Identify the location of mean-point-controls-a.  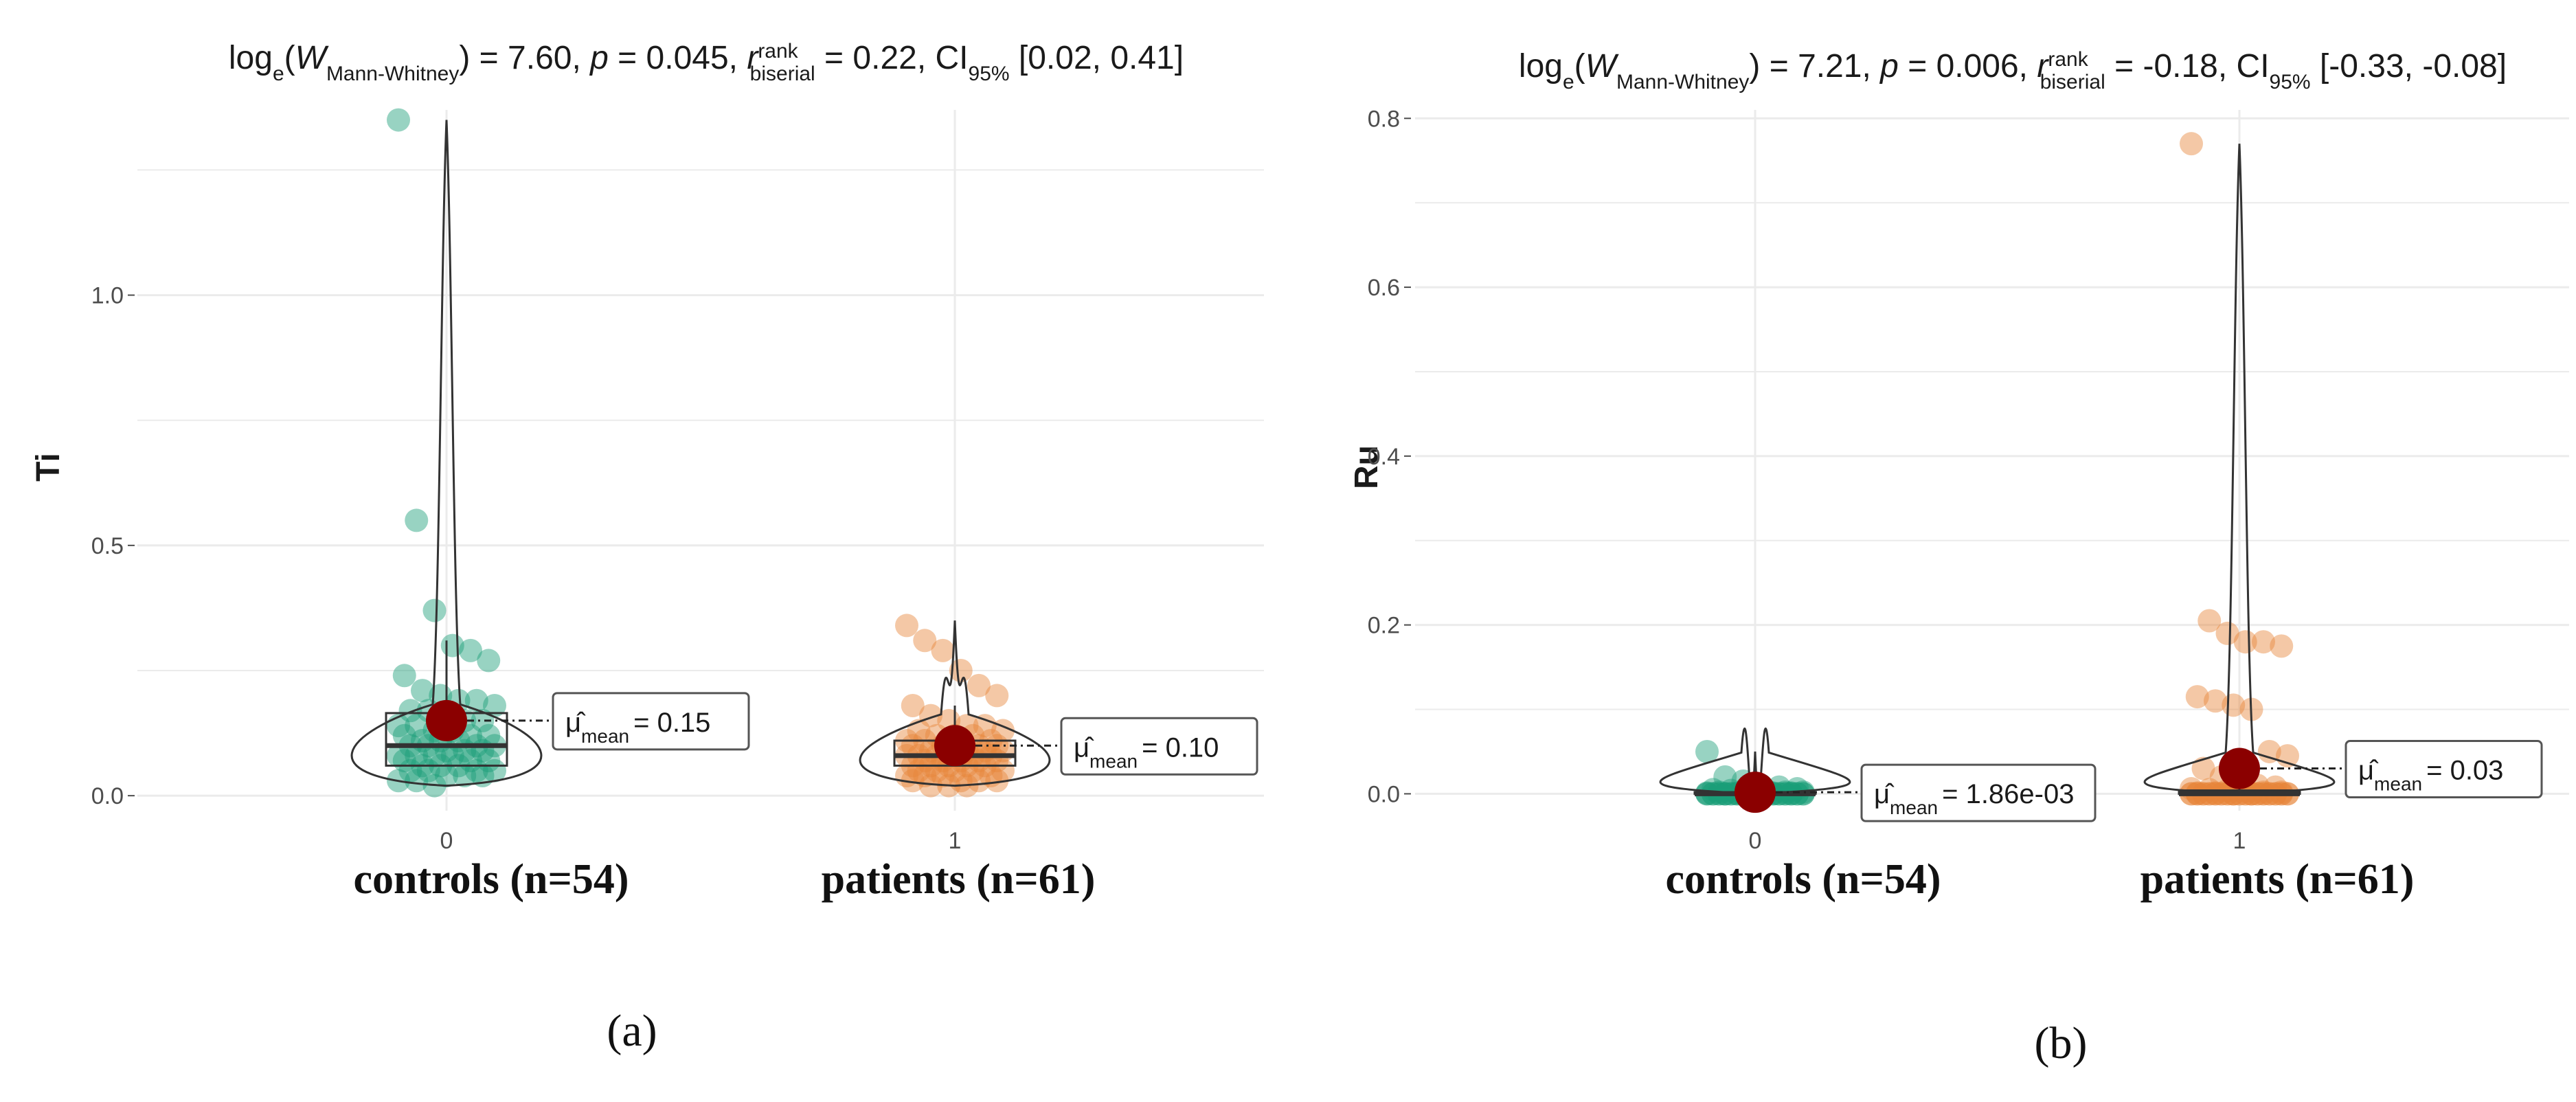
(446, 720).